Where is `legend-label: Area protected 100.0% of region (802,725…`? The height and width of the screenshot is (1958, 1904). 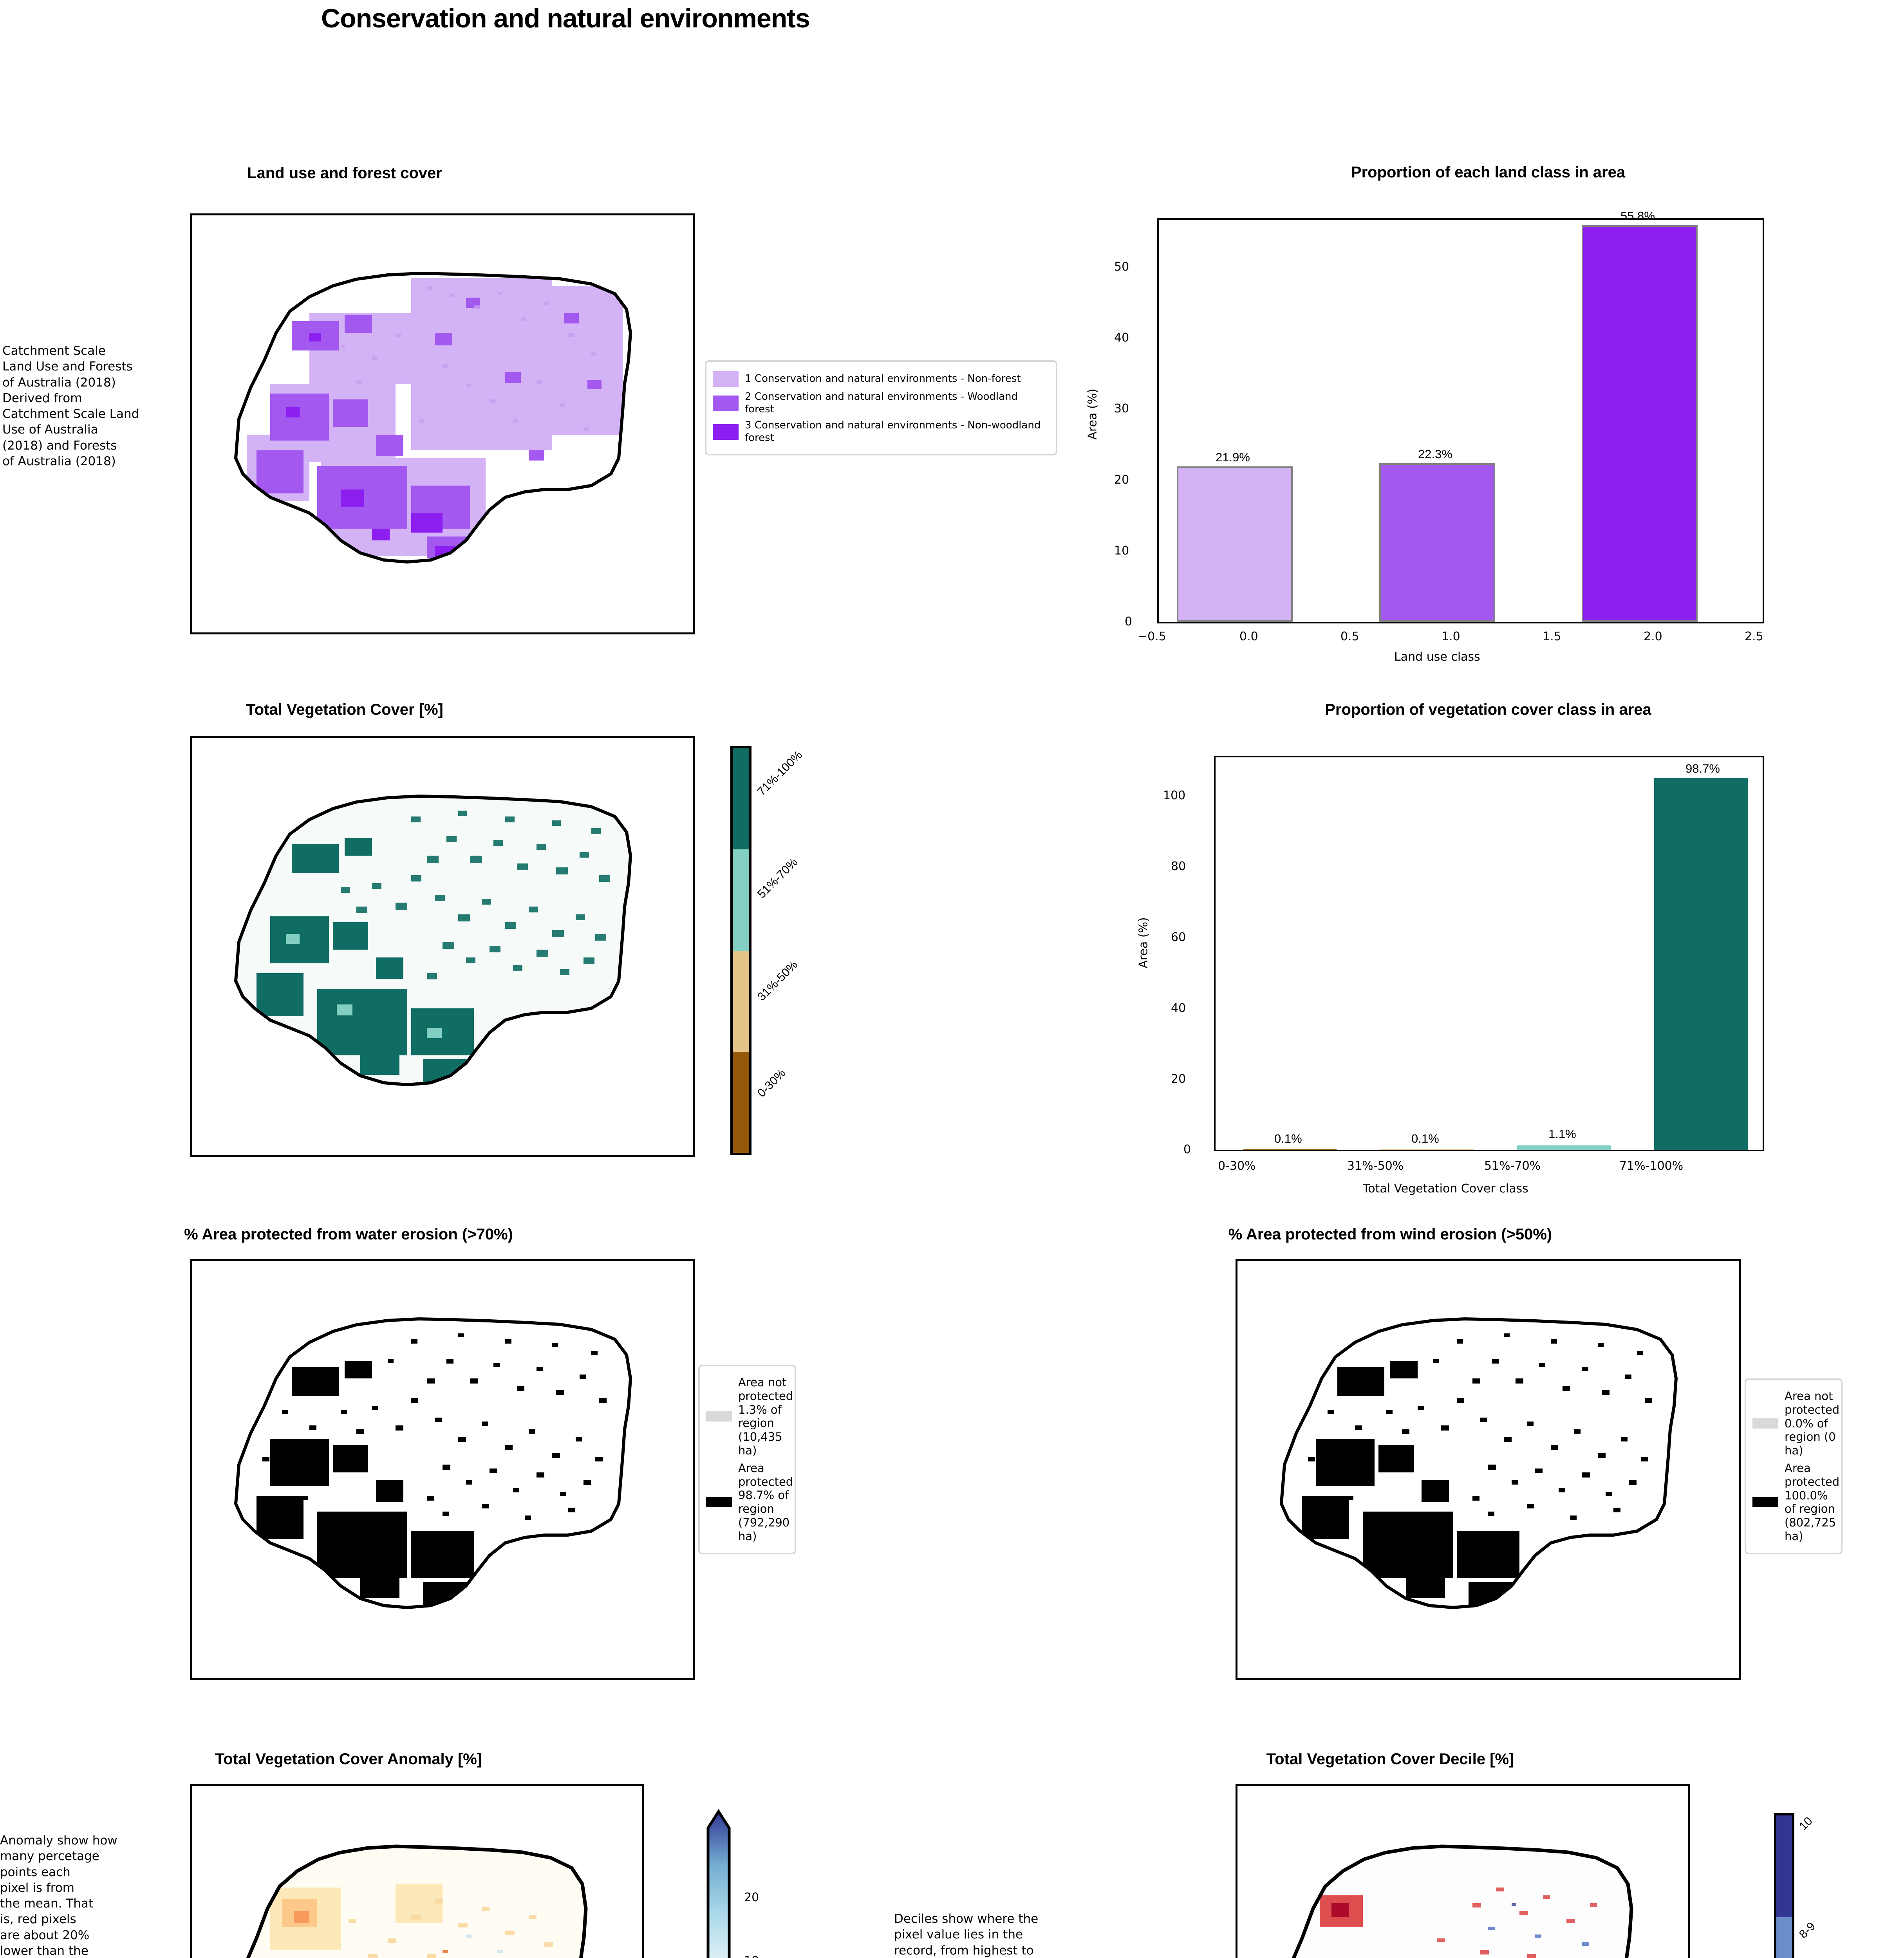
legend-label: Area protected 100.0% of region (802,725… is located at coordinates (1812, 1502).